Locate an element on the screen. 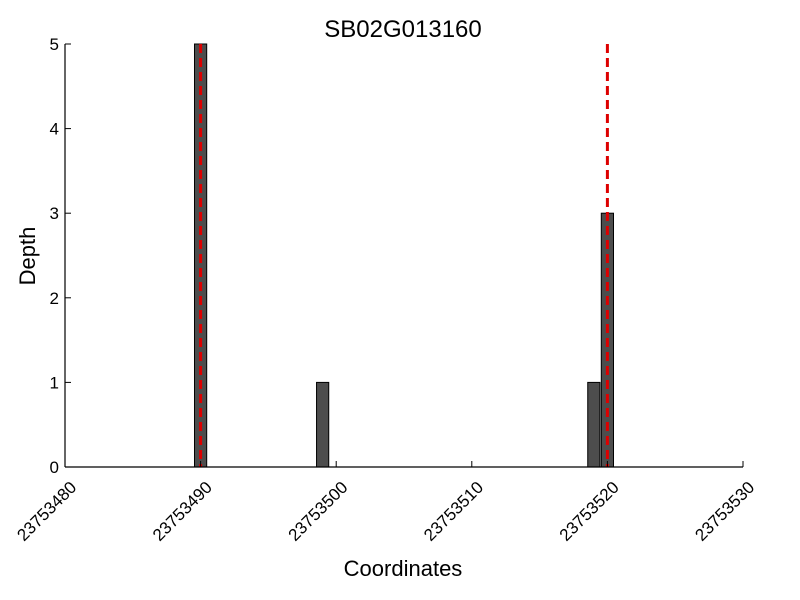 The height and width of the screenshot is (600, 800). y-axis-label: Depth is located at coordinates (27, 256).